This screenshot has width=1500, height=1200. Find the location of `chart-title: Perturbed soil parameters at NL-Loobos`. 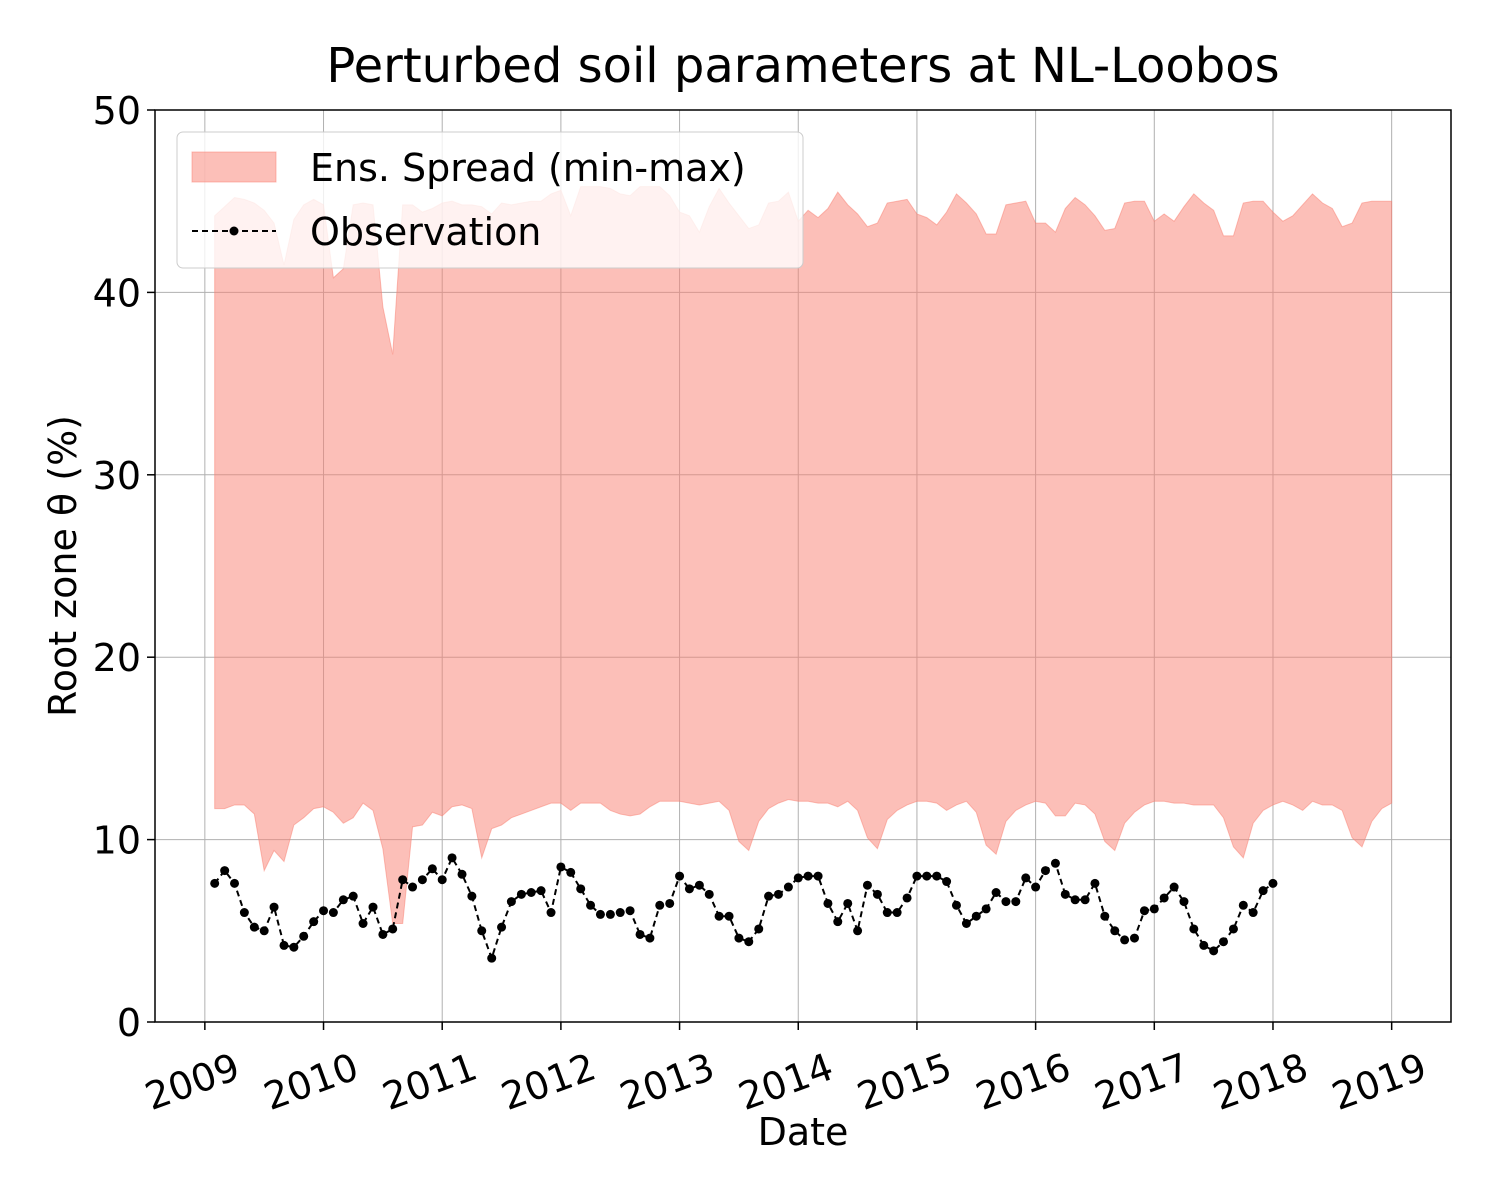

chart-title: Perturbed soil parameters at NL-Loobos is located at coordinates (802, 66).